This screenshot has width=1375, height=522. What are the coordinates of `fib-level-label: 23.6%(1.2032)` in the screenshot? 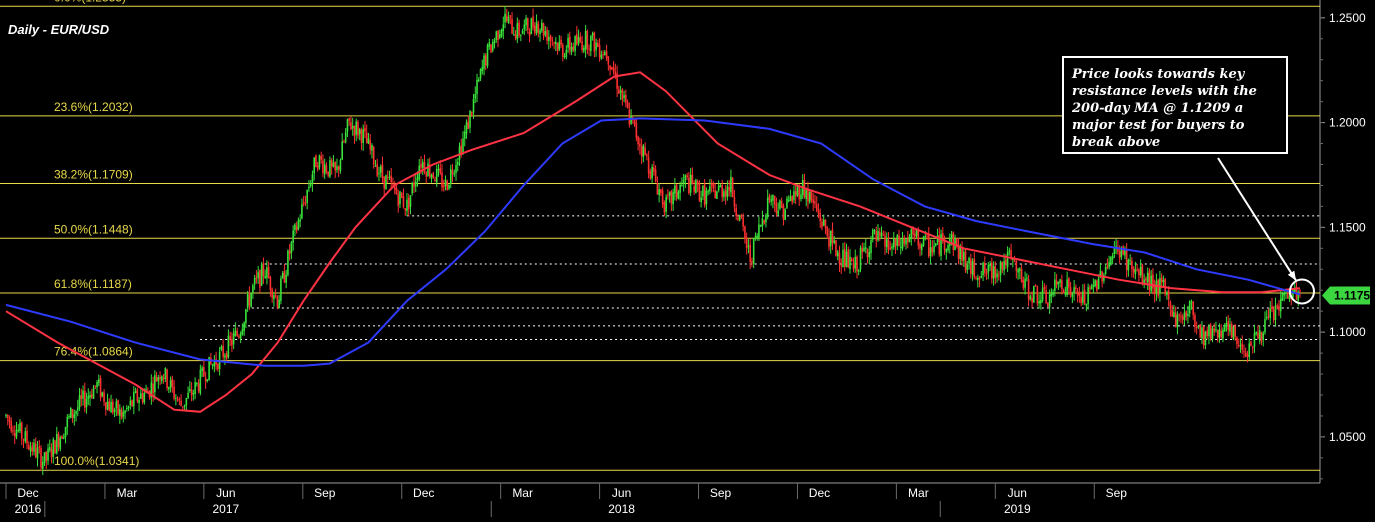 It's located at (93, 107).